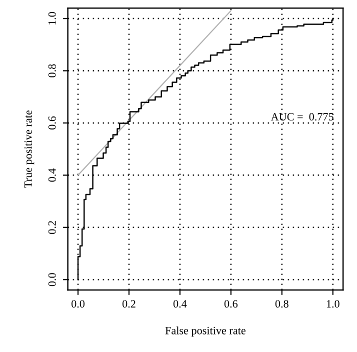 The height and width of the screenshot is (352, 357). I want to click on x-tick-label: 0.2, so click(129, 304).